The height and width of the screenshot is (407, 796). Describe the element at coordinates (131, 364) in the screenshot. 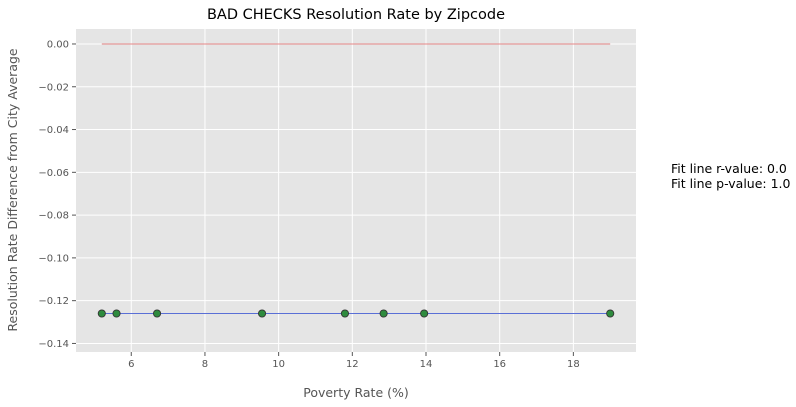

I see `x-tick-label: 6` at that location.